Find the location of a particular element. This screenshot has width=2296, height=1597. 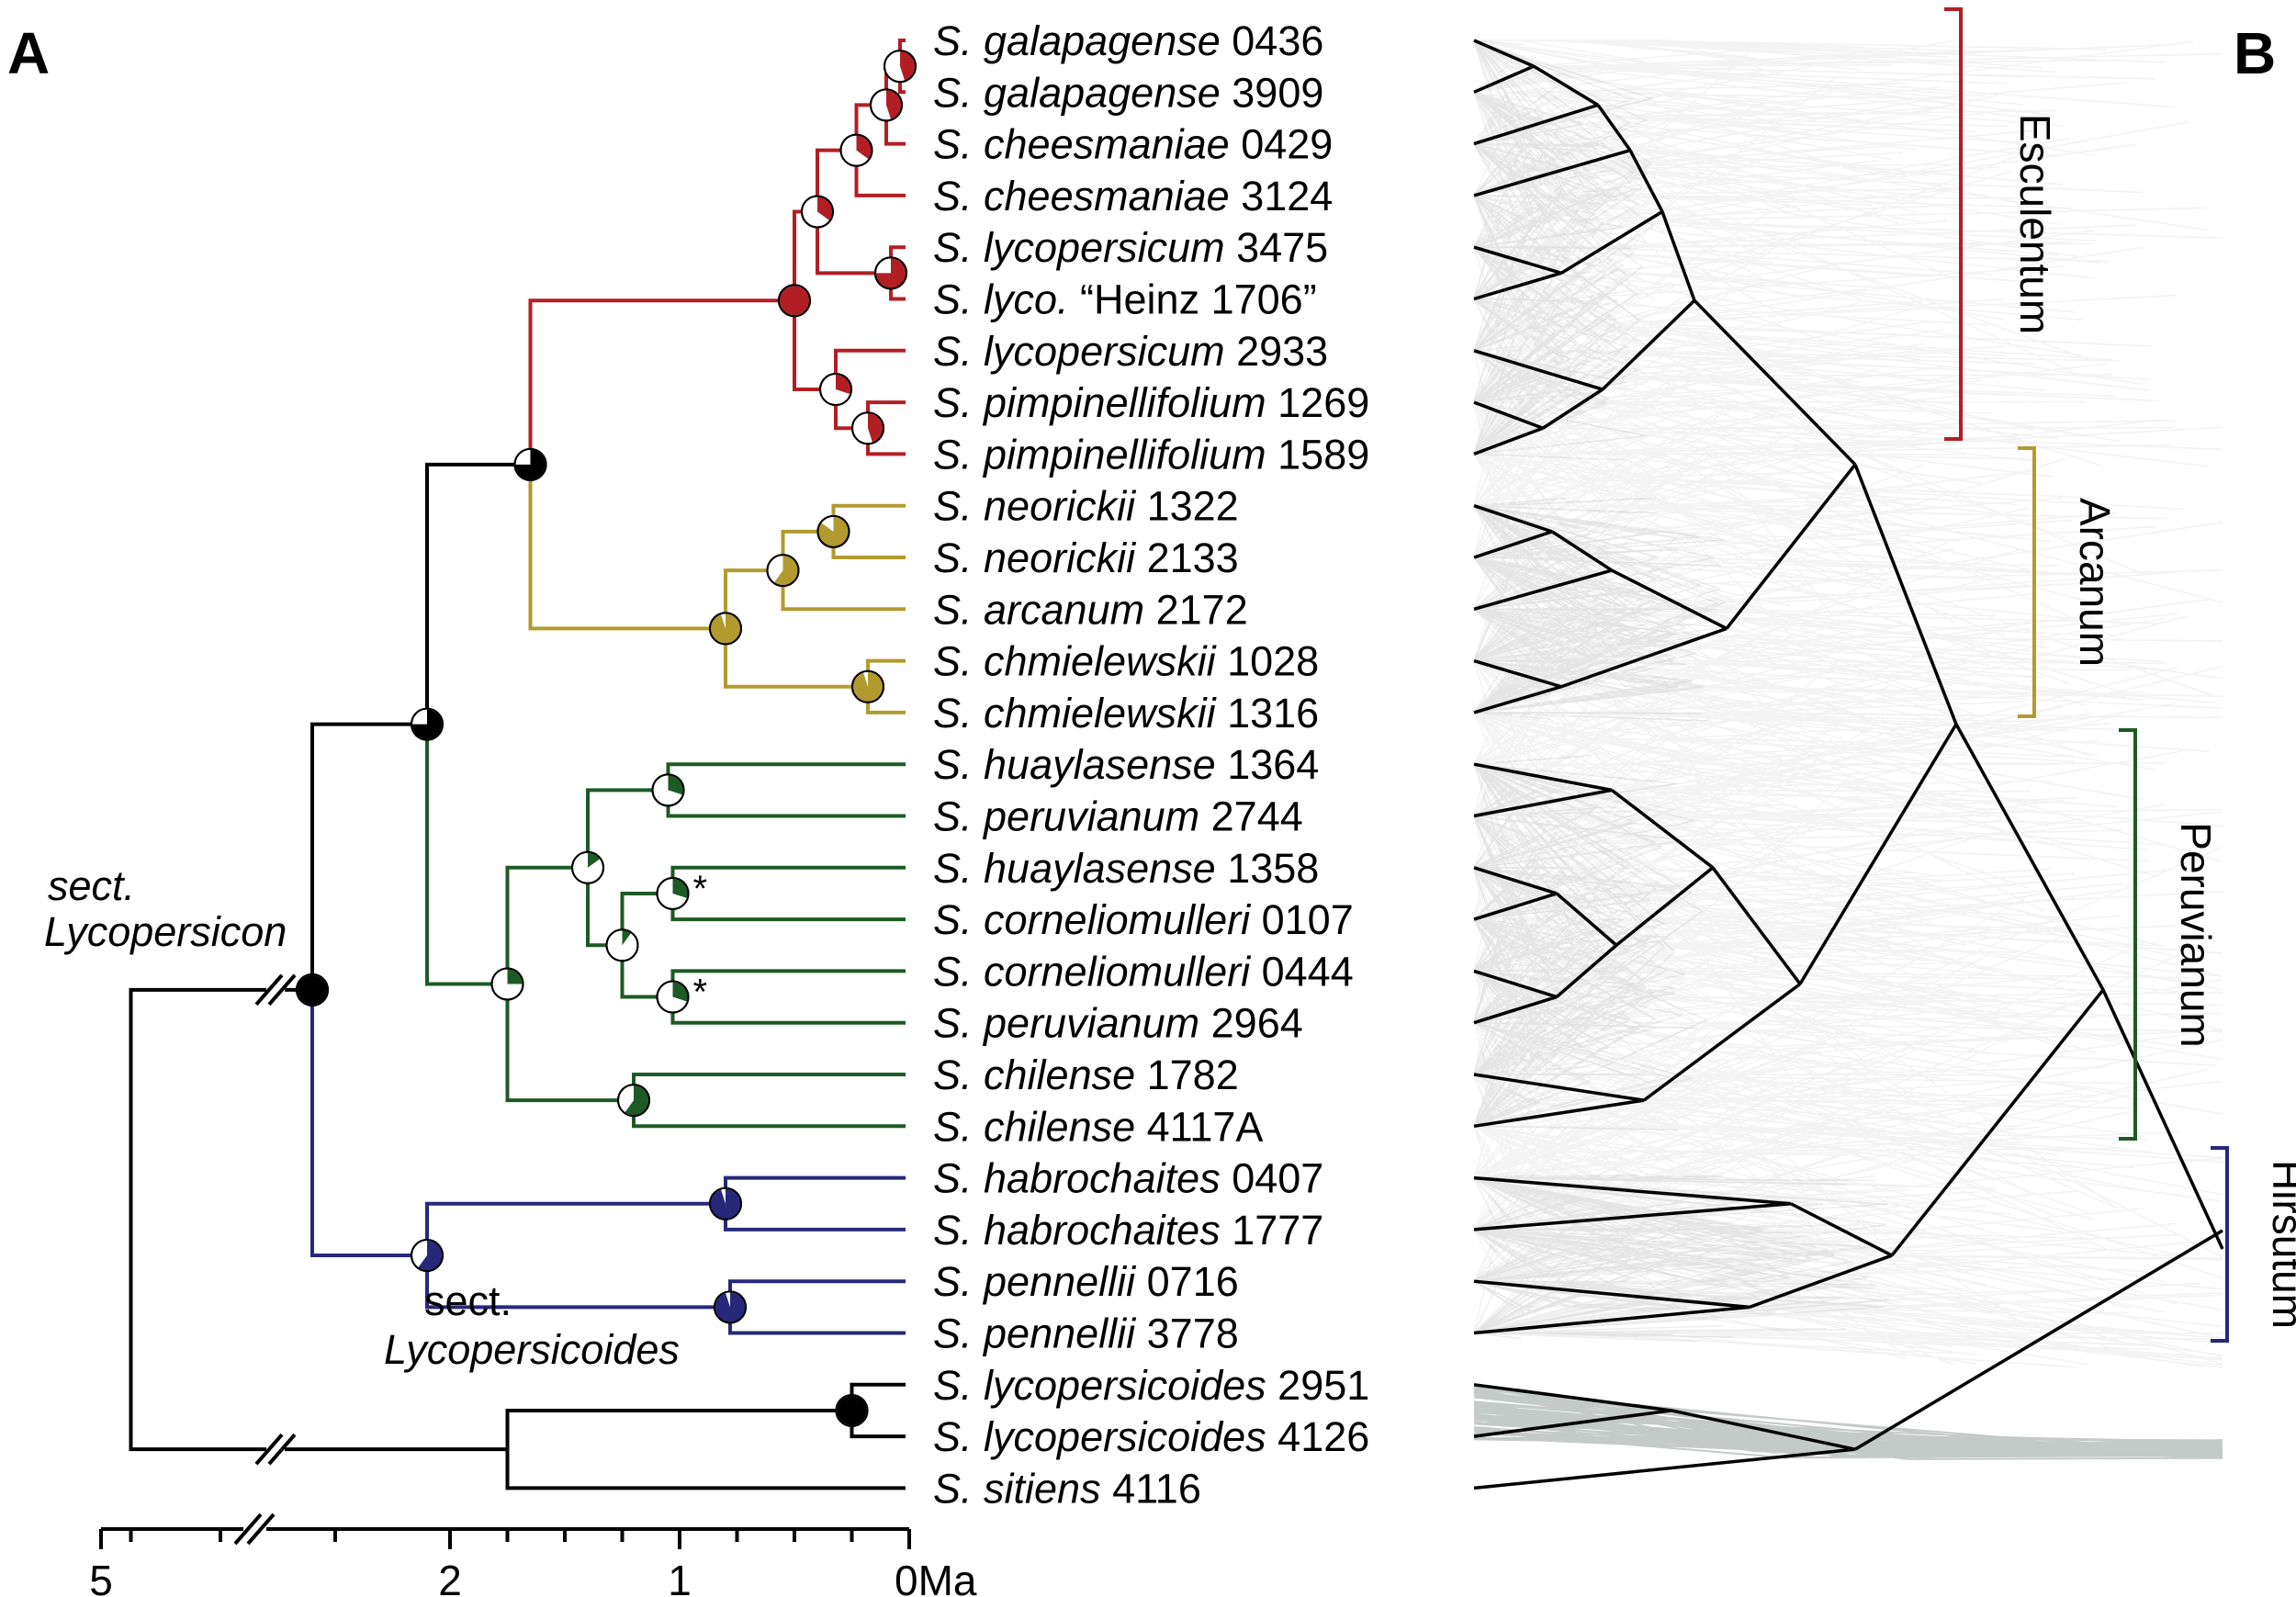

branch-break-gap is located at coordinates (275, 1449).